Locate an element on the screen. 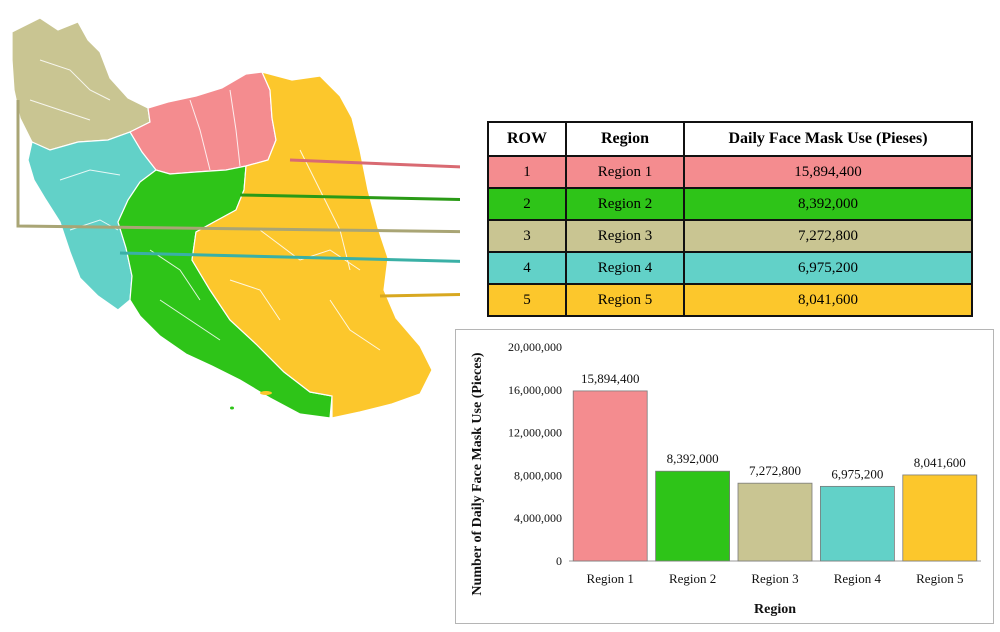 The image size is (1000, 632). data-label: 6,975,200 is located at coordinates (857, 473).